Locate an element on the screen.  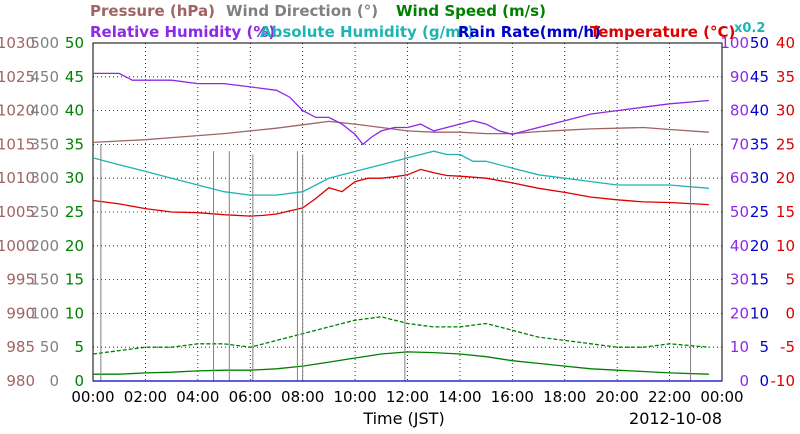
tick-label-pressure: 1015 is located at coordinates (17, 144).